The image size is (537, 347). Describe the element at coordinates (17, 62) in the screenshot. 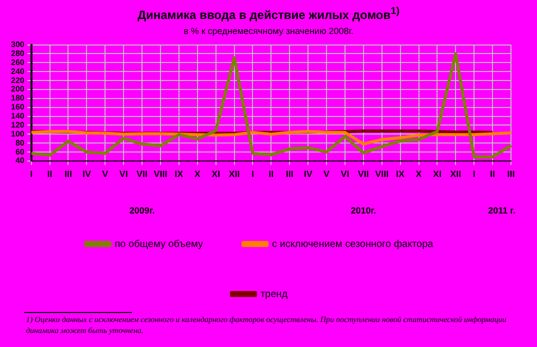

I see `y-tick-label: 260` at that location.